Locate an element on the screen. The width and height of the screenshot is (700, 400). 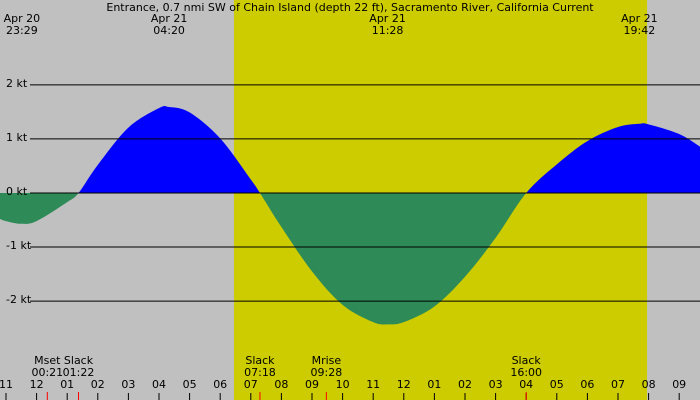
y-tick-label: 2 kt is located at coordinates (17, 83).